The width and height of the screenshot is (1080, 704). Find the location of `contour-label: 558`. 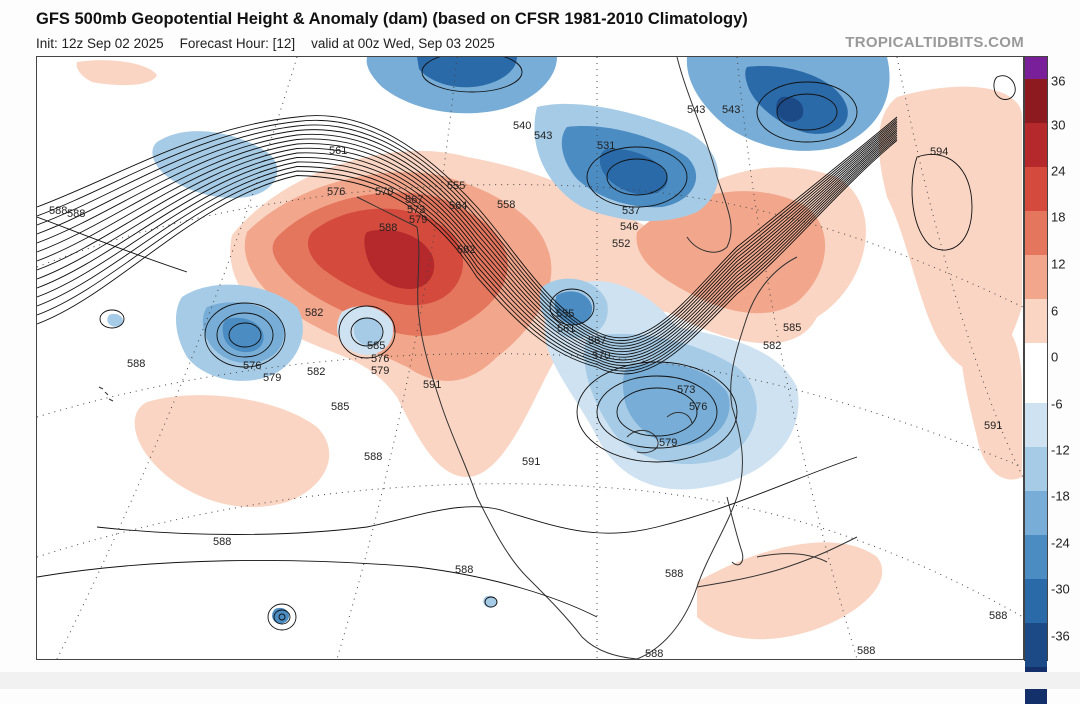

contour-label: 558 is located at coordinates (506, 205).